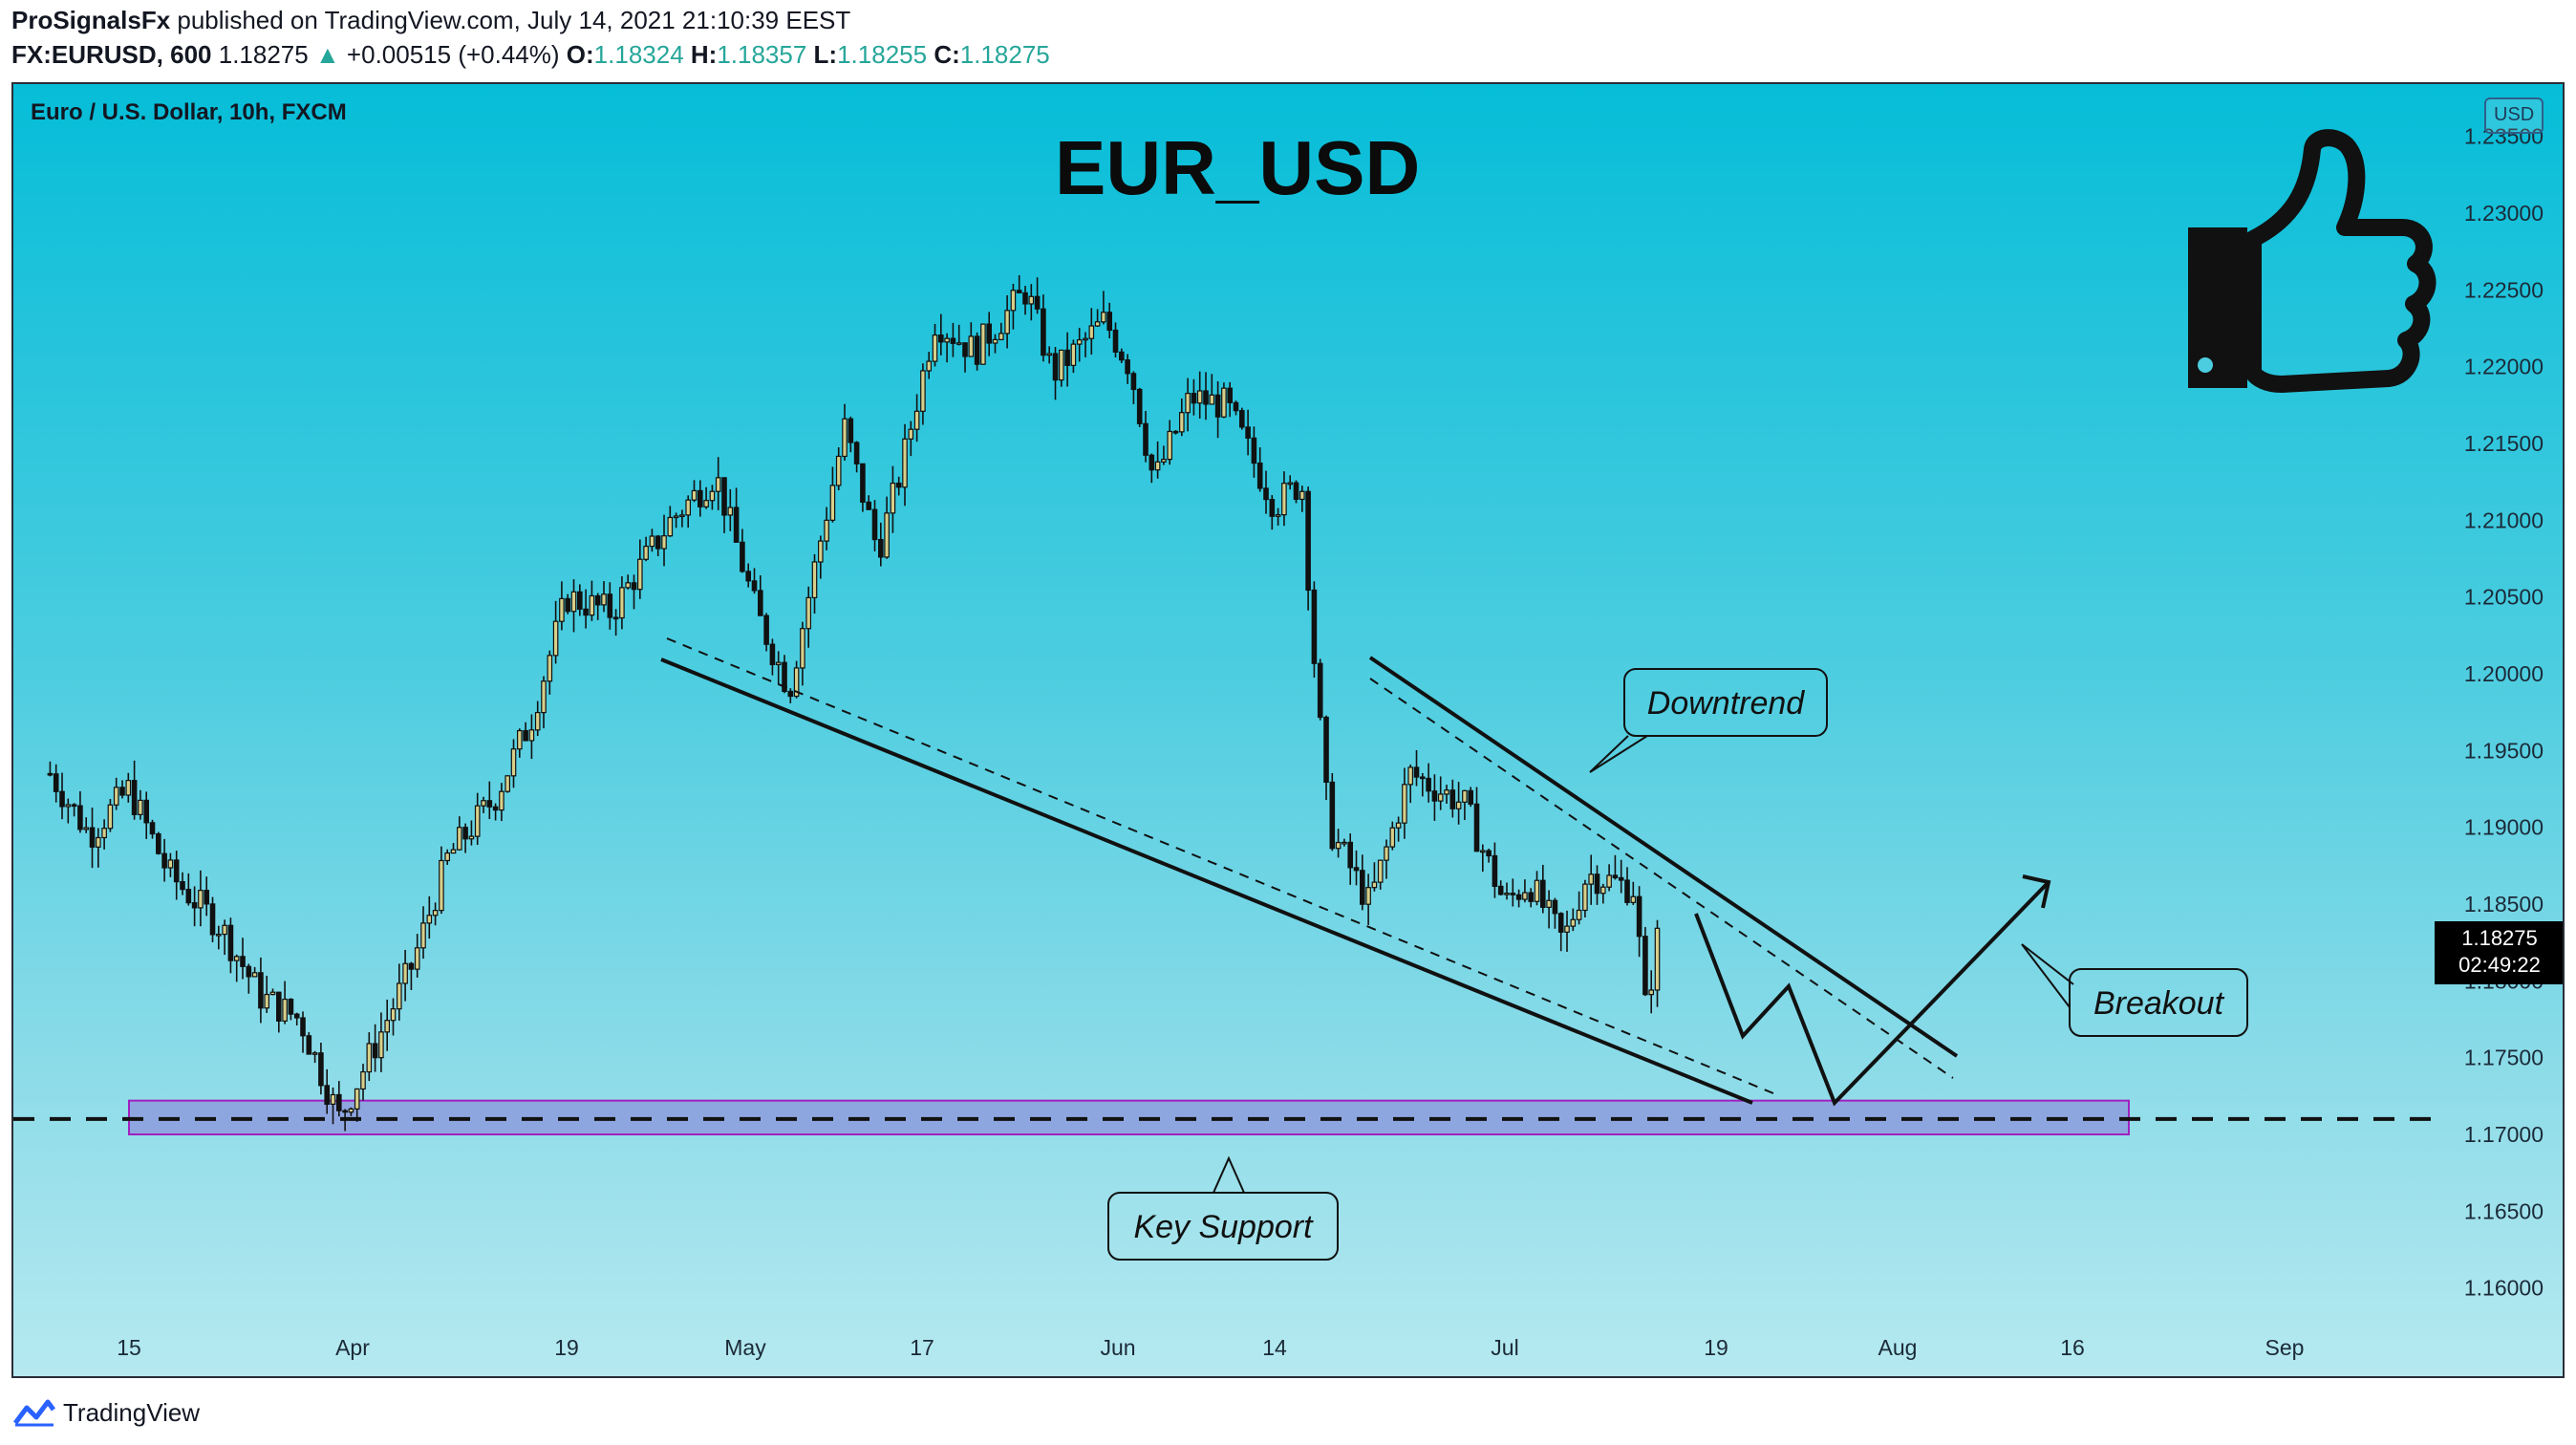 This screenshot has height=1445, width=2576. Describe the element at coordinates (2504, 1210) in the screenshot. I see `price-tick-label: 1.16500` at that location.